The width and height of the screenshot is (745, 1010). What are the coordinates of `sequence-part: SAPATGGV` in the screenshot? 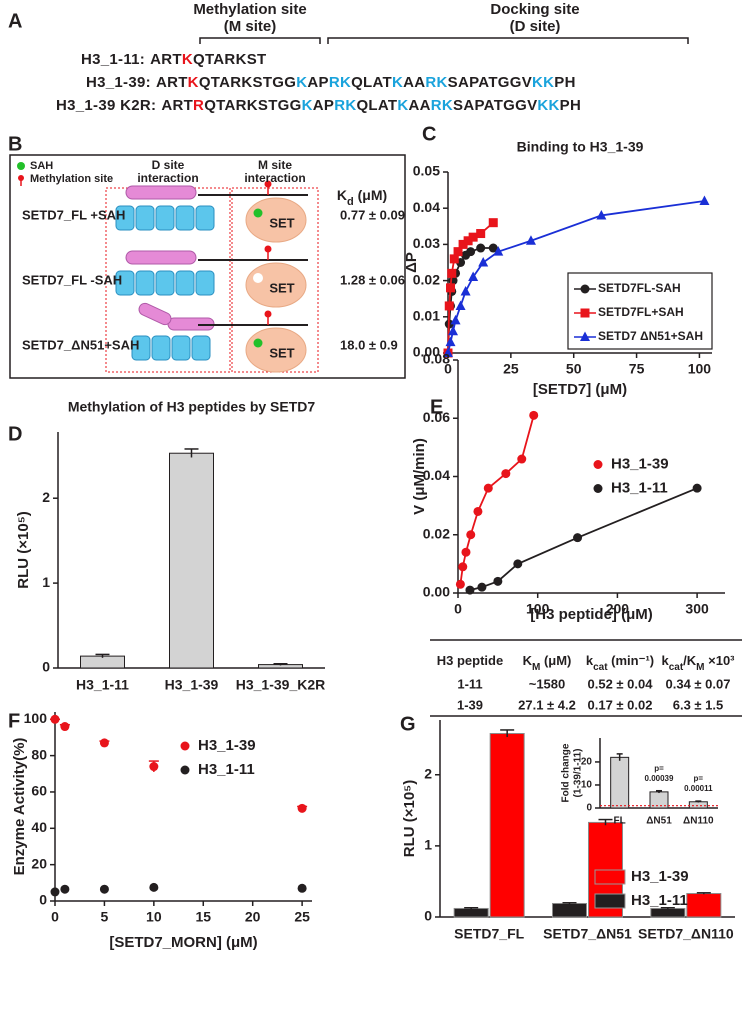 It's located at (490, 82).